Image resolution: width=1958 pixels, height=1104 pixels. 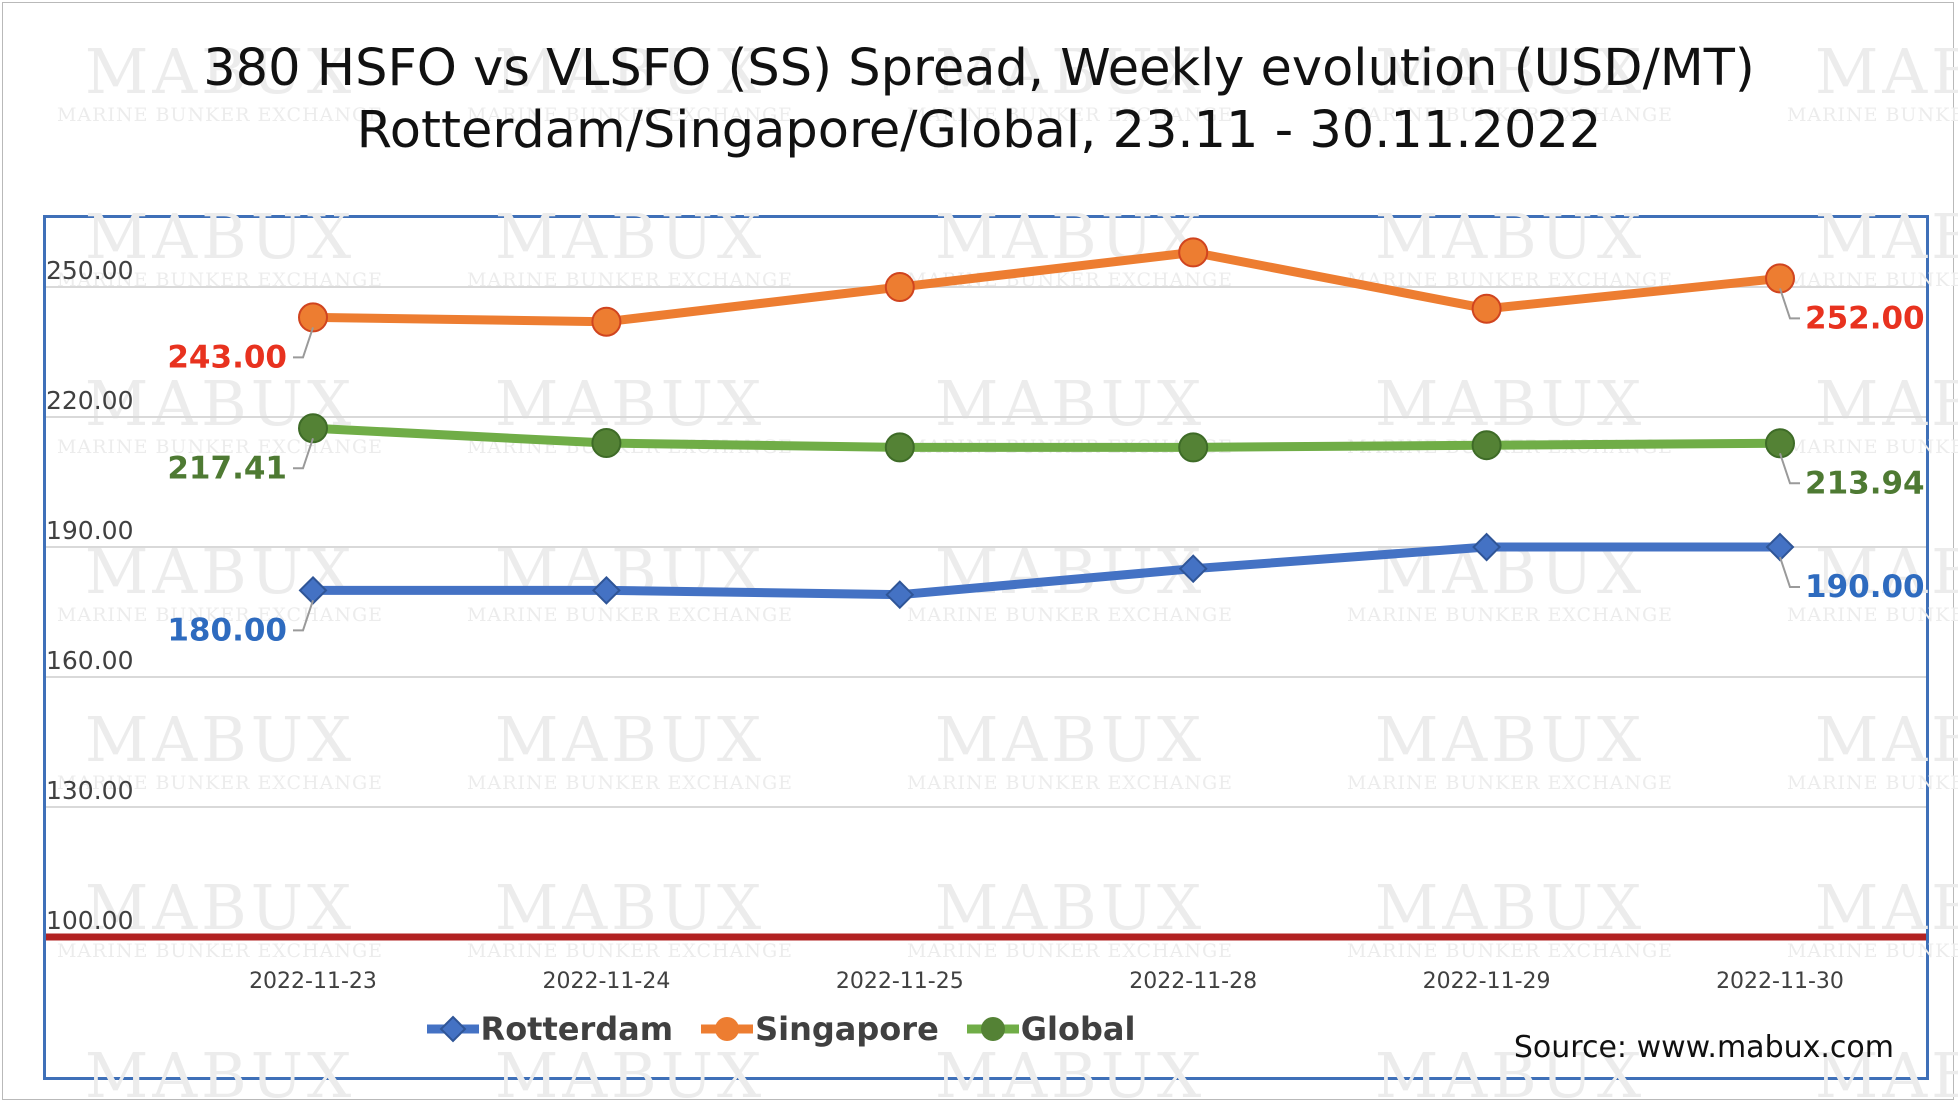 What do you see at coordinates (89, 530) in the screenshot?
I see `y-tick-label: 190.00` at bounding box center [89, 530].